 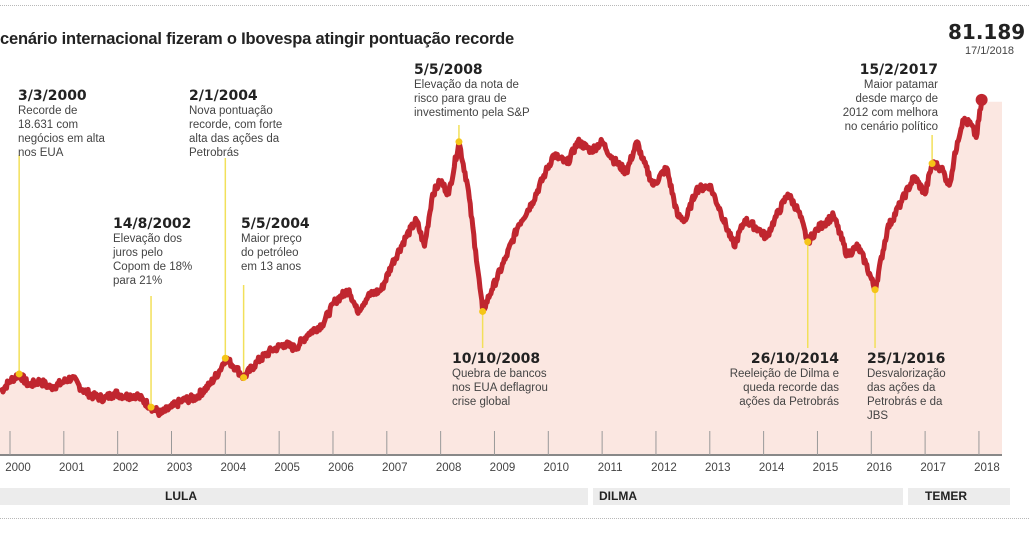 I want to click on annotation-date: 5/5/2004, so click(x=275, y=224).